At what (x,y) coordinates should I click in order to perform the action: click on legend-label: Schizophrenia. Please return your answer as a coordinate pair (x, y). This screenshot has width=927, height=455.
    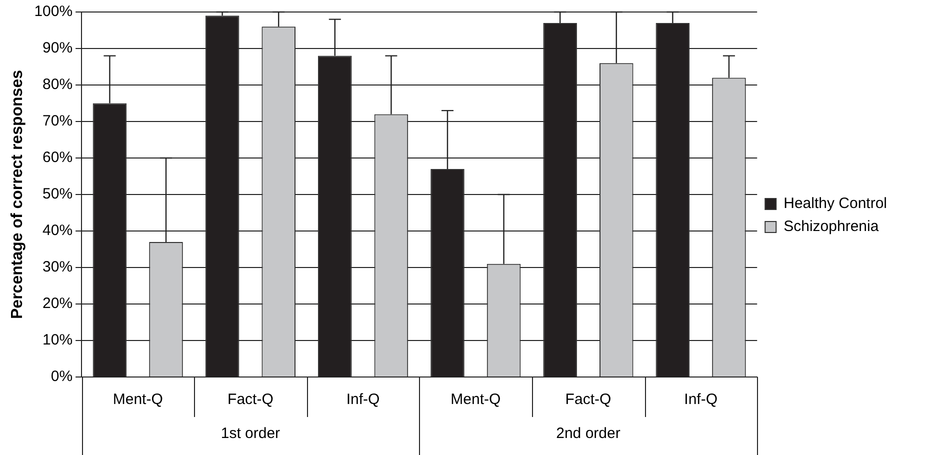
    Looking at the image, I should click on (832, 227).